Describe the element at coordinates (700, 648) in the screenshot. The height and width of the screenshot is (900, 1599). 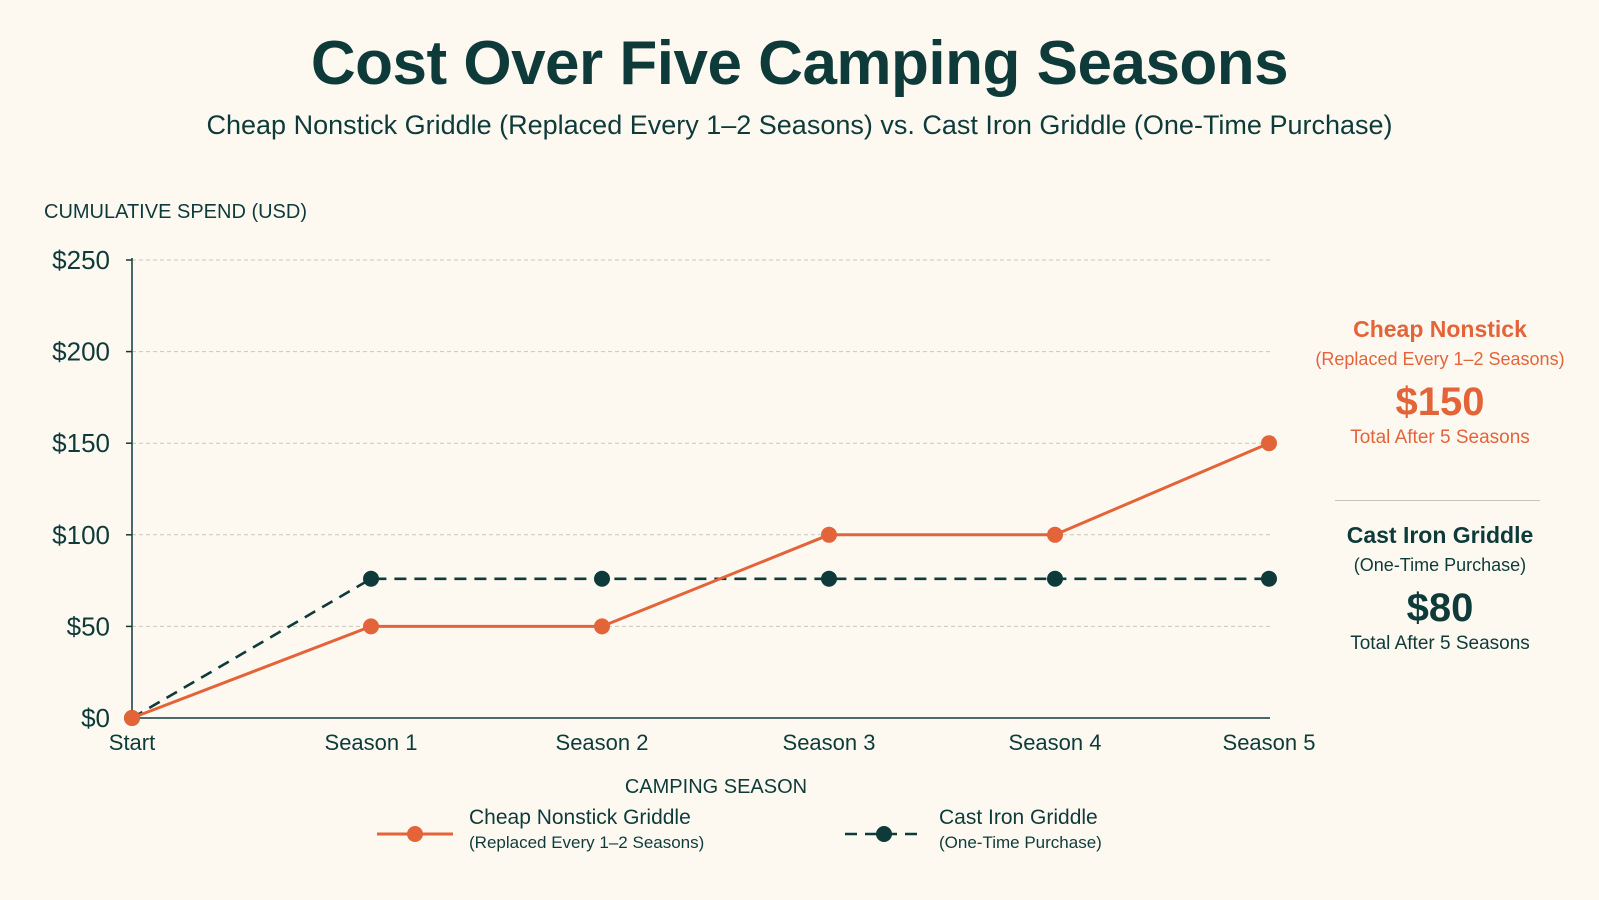
I see `series-line-iron` at that location.